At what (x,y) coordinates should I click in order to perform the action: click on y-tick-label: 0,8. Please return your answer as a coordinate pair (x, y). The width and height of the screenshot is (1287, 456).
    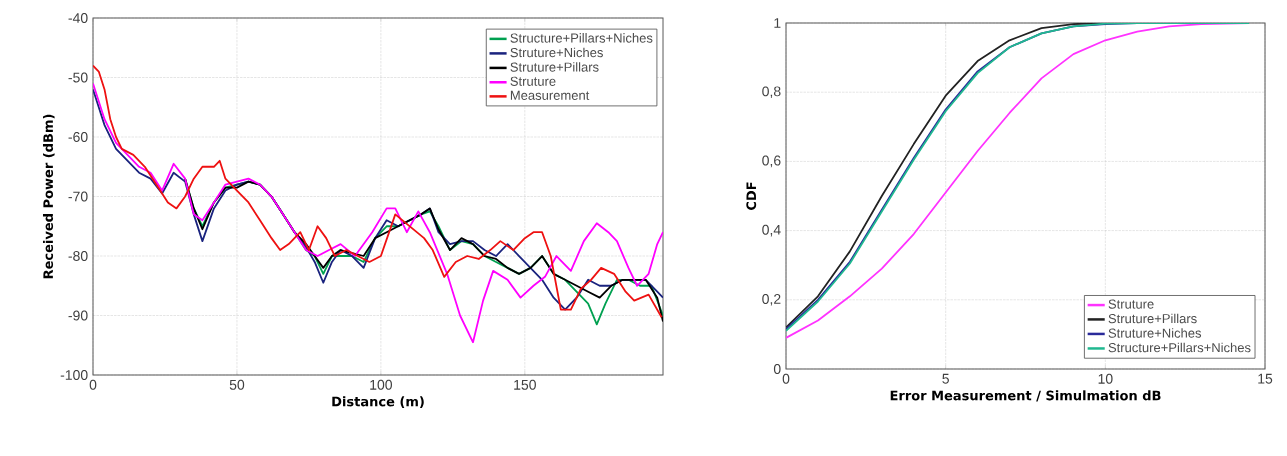
    Looking at the image, I should click on (771, 92).